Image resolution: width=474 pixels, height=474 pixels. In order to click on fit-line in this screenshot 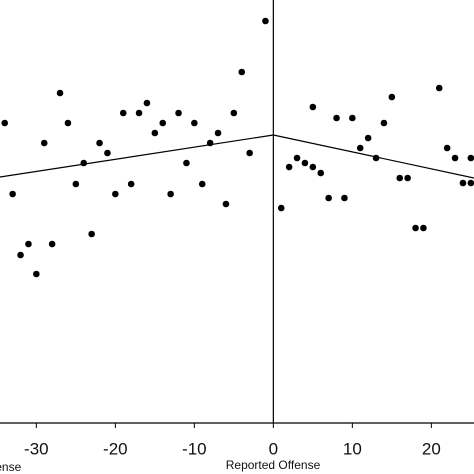, I will do `click(137, 156)`.